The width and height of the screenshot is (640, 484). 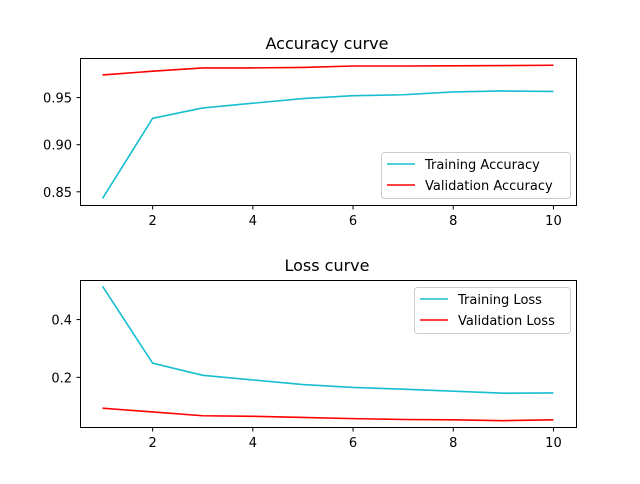 I want to click on loss-legend-label-0: Training Loss, so click(x=499, y=300).